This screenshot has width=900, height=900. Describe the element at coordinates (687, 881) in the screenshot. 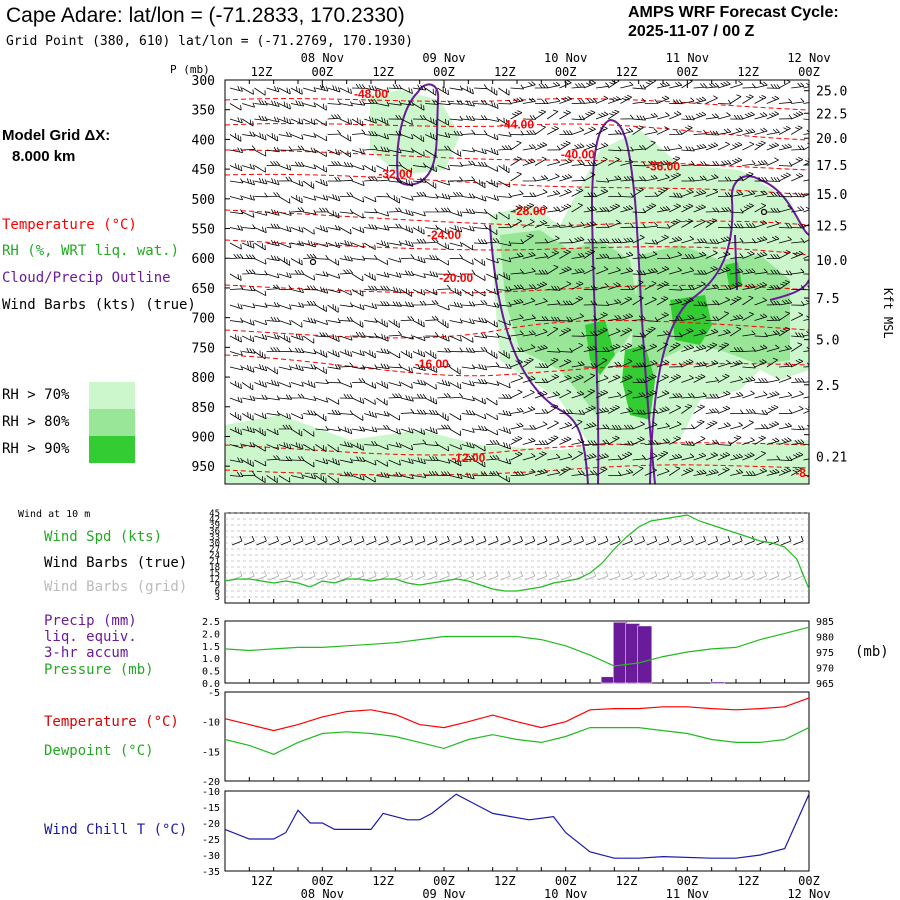

I see `bottom-time-label-7: 00Z` at that location.